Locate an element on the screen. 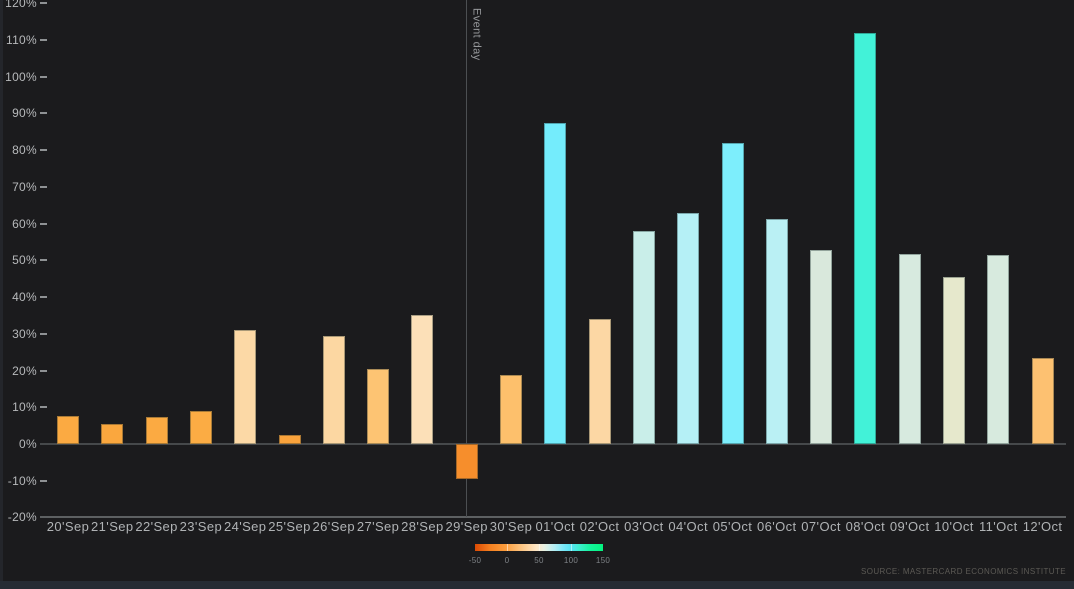 The height and width of the screenshot is (589, 1074). color-gradient-bar is located at coordinates (539, 547).